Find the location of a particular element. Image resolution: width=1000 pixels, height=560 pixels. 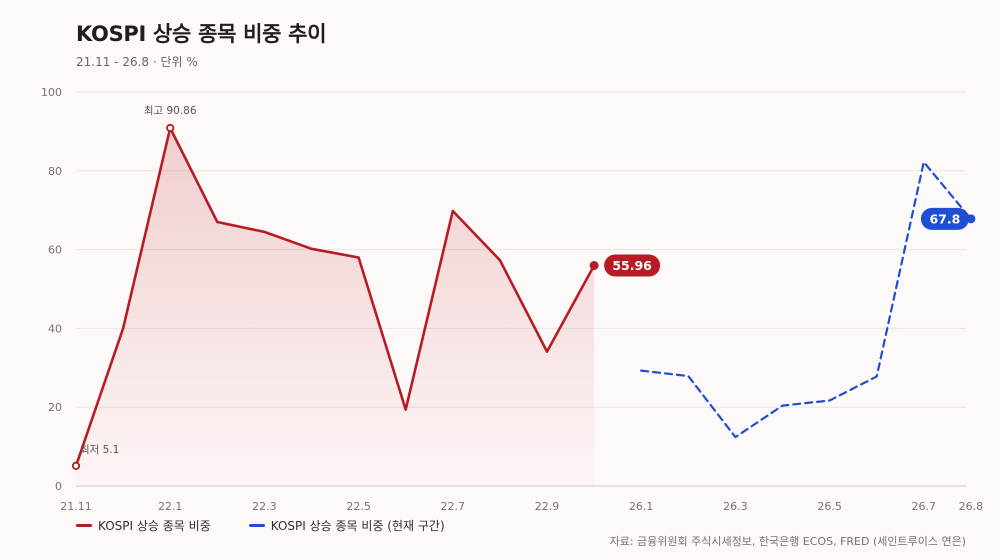

y-tick-label: 100 is located at coordinates (51, 92).